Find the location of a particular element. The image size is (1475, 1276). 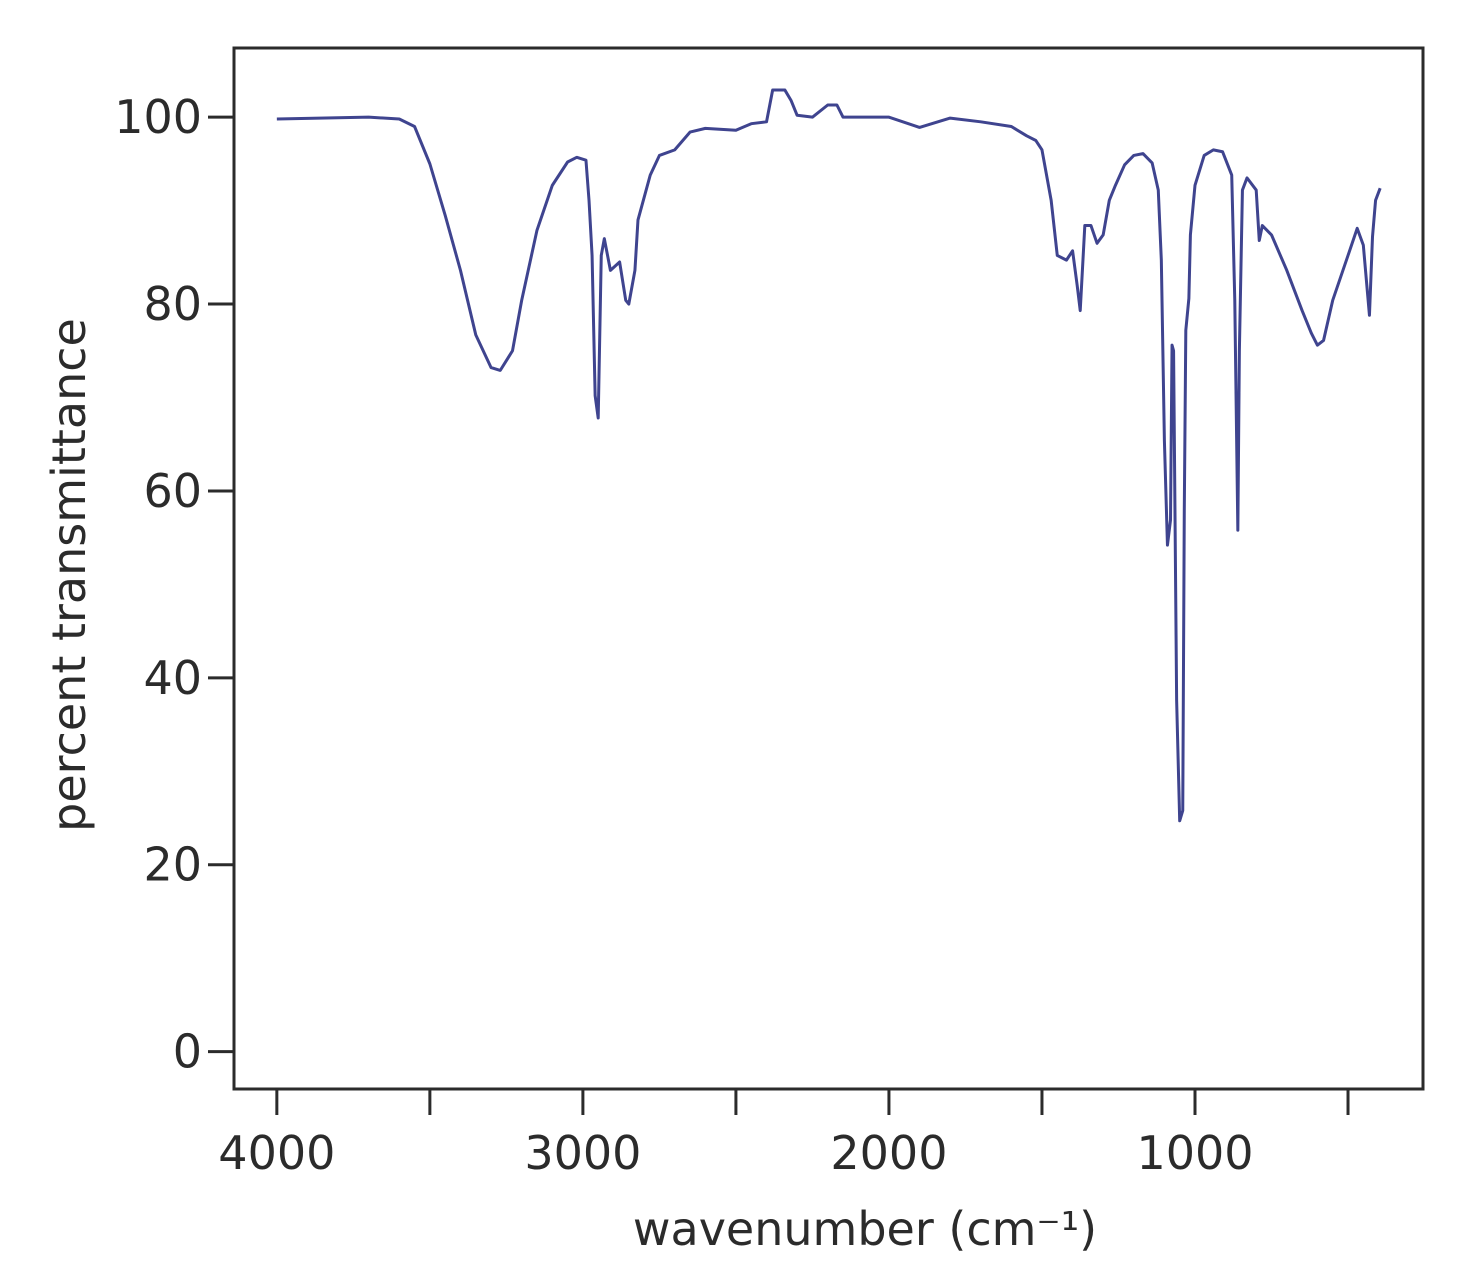

x-tick-label: 2000 is located at coordinates (888, 1153).